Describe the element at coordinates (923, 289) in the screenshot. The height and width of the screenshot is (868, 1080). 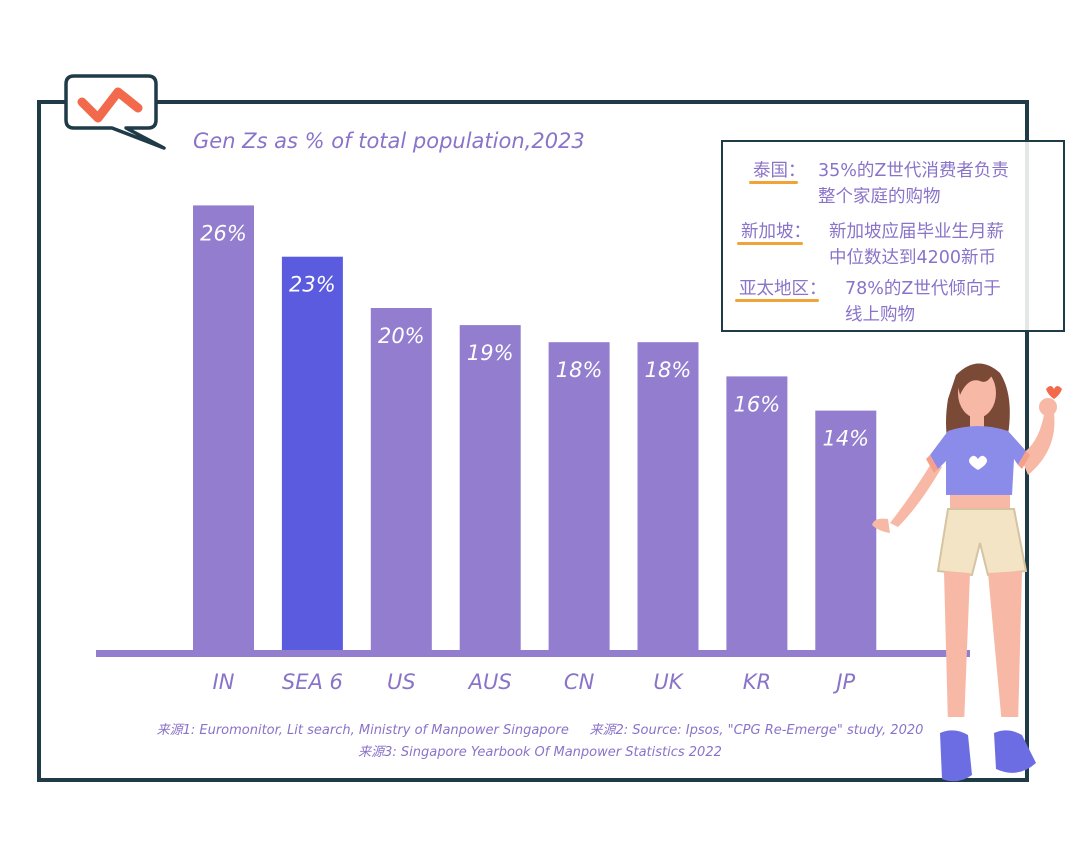
I see `info-text-line: 78%的Z世代倾向于` at that location.